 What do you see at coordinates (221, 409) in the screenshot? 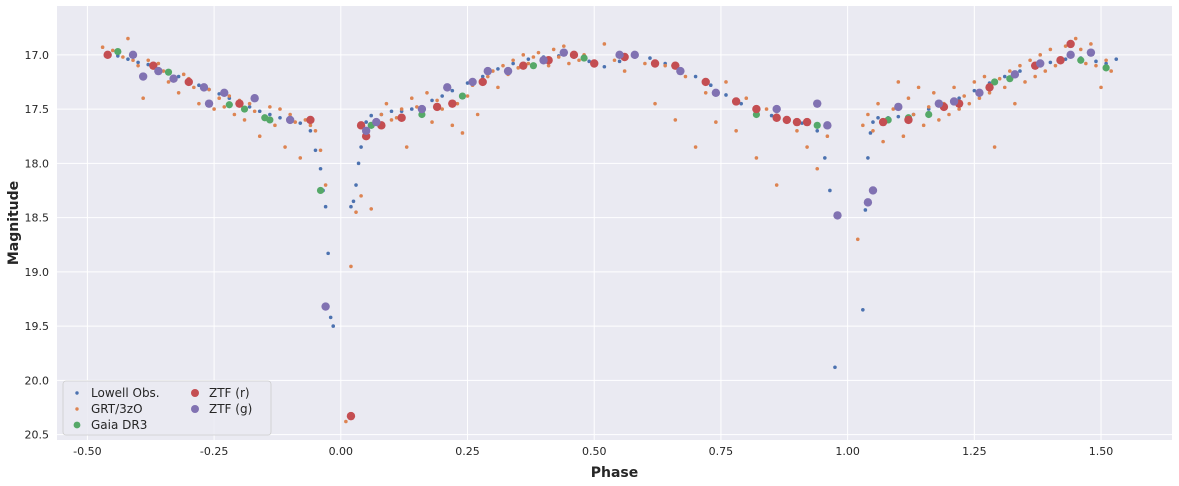
I see `legend-item: ZTF (g)` at bounding box center [221, 409].